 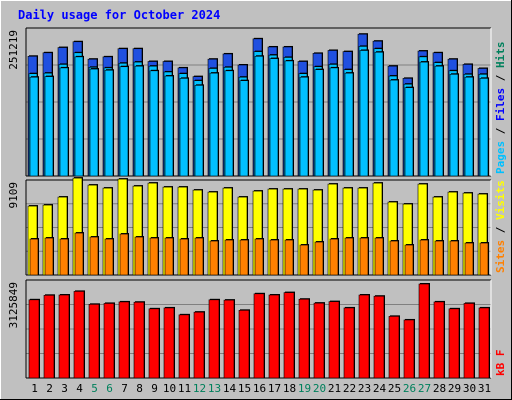 What do you see at coordinates (409, 388) in the screenshot?
I see `x-tick-label: 26` at bounding box center [409, 388].